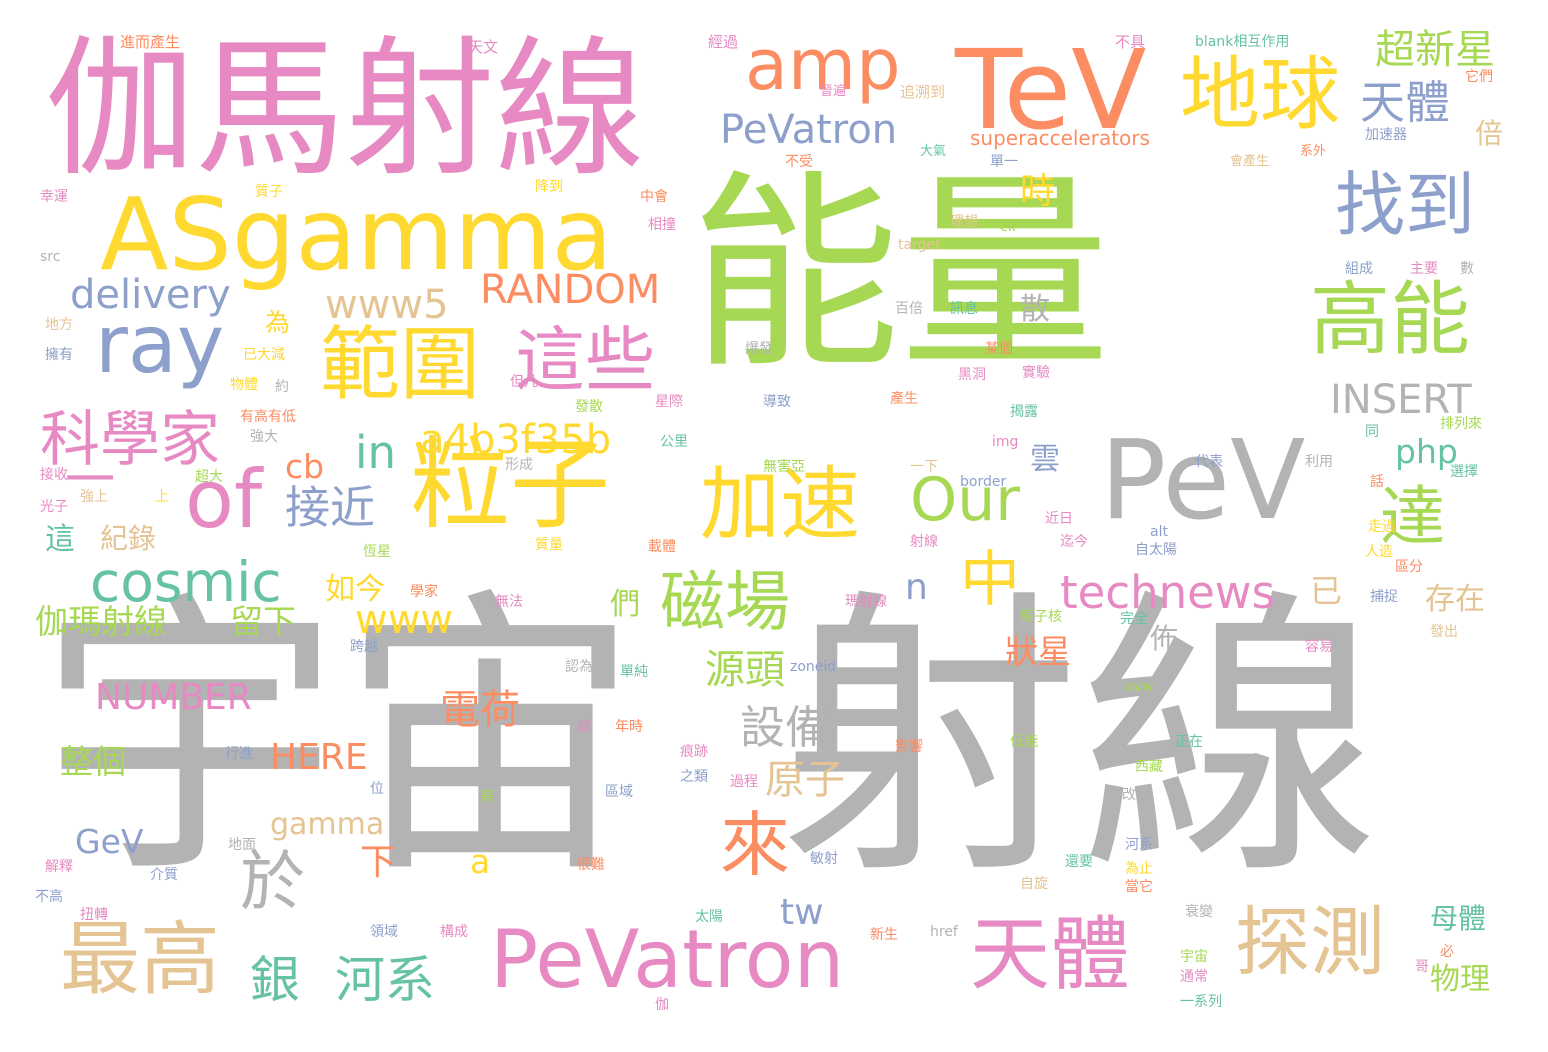 The width and height of the screenshot is (1548, 1052). What do you see at coordinates (1461, 424) in the screenshot?
I see `word-121: 排列來` at bounding box center [1461, 424].